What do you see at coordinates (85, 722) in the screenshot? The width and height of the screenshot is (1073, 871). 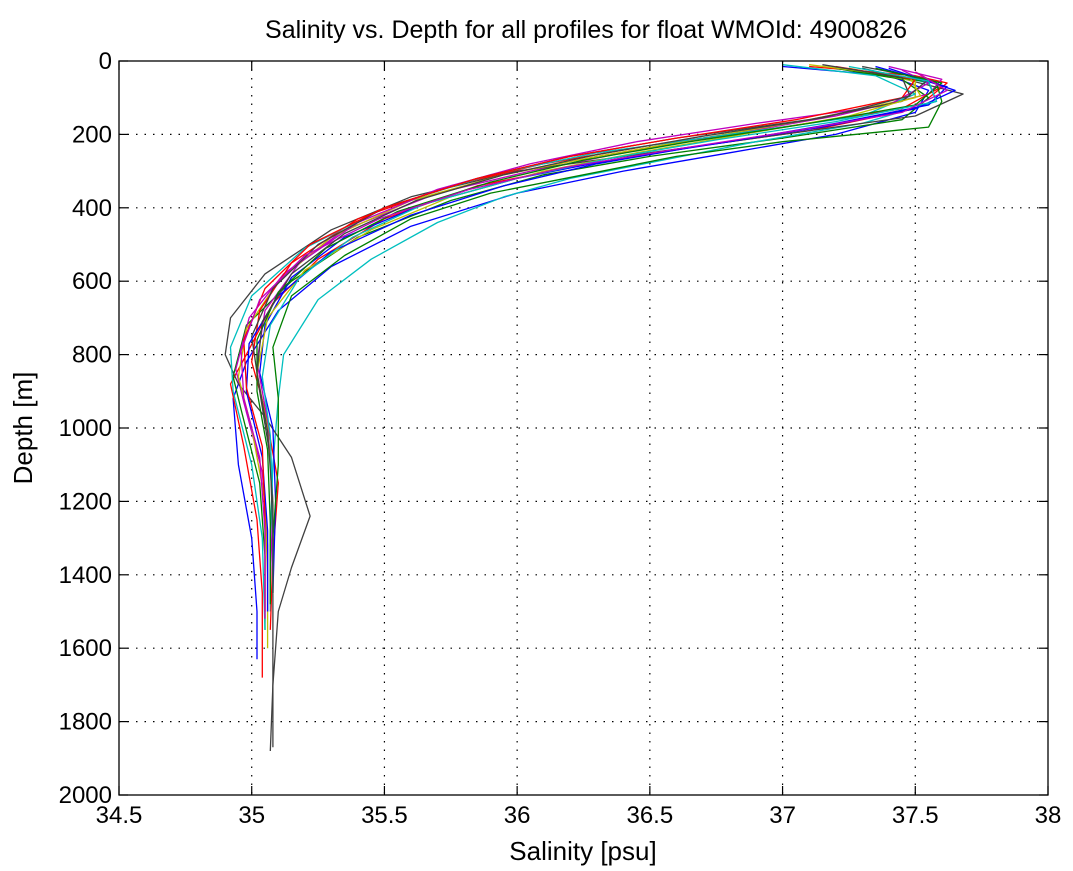 I see `y-tick-label: 1800` at bounding box center [85, 722].